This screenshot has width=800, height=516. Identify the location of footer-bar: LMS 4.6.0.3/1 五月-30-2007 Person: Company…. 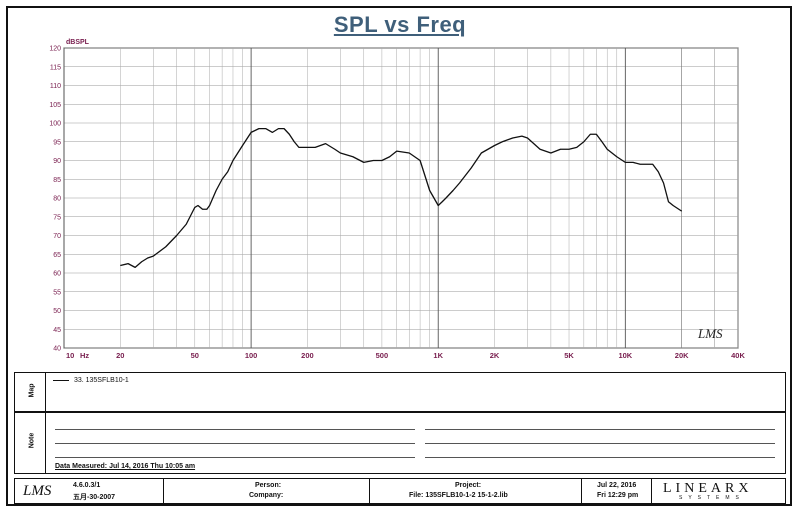
(400, 491).